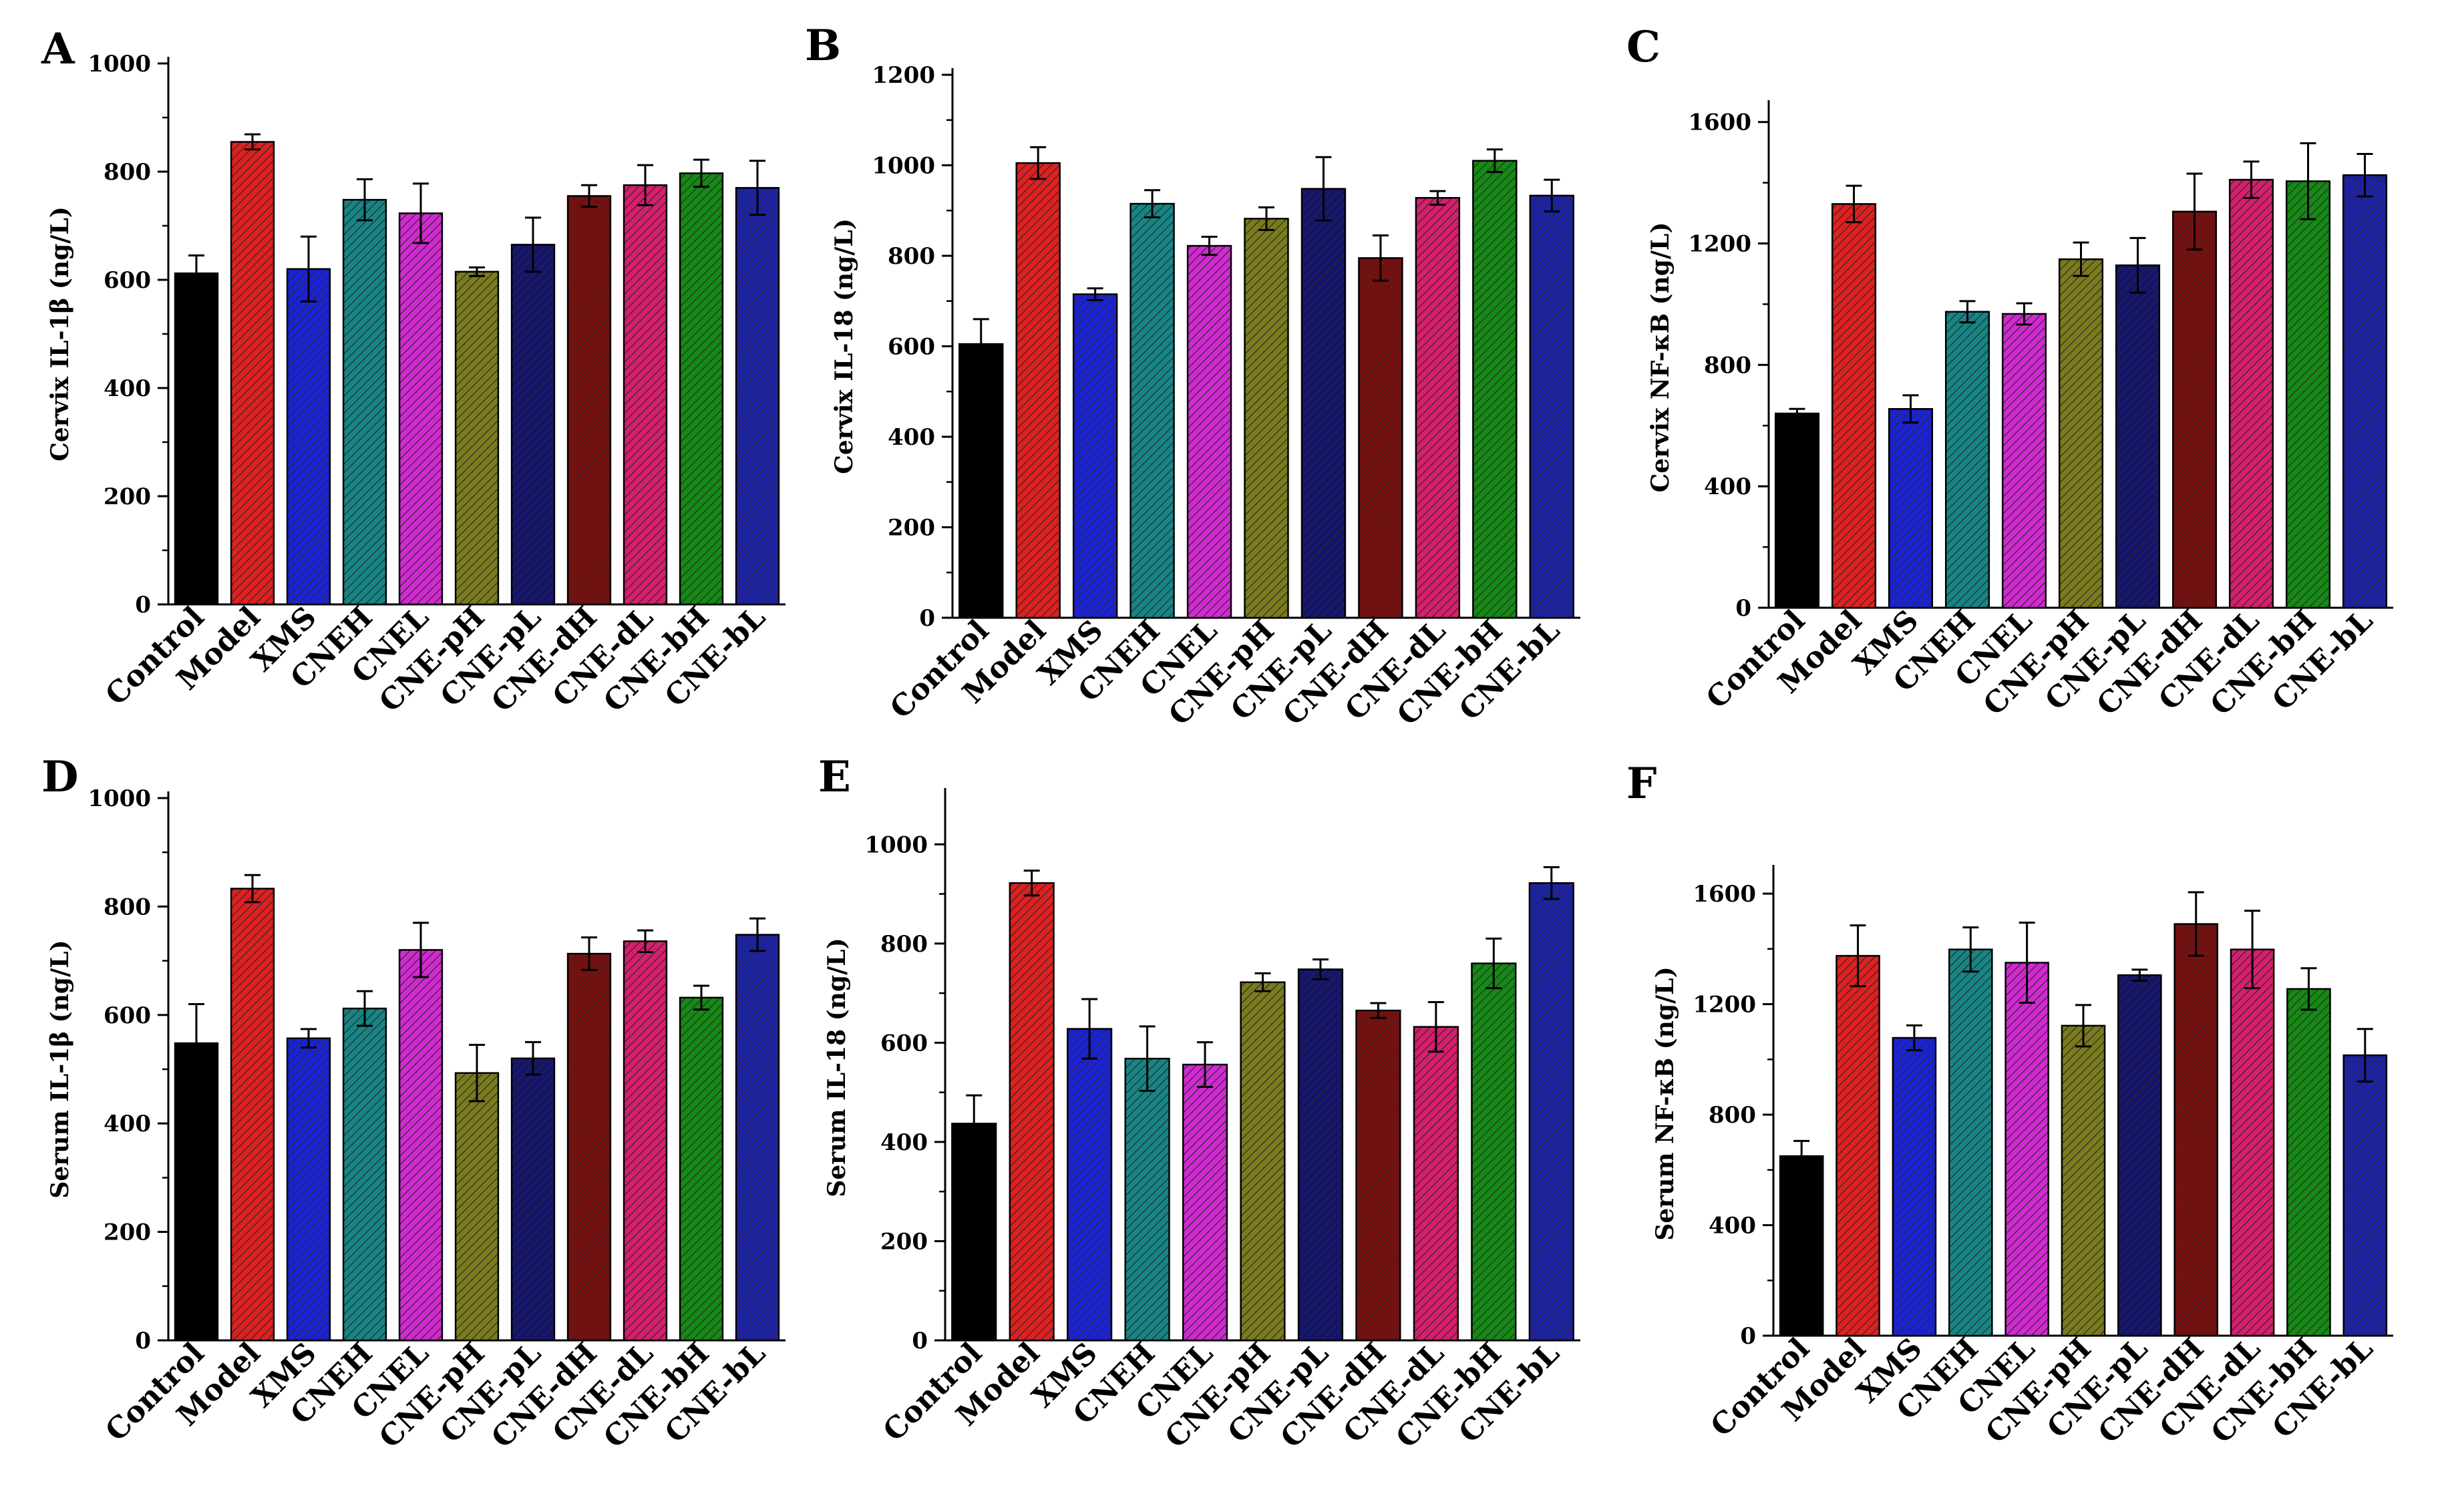 The height and width of the screenshot is (1512, 2446). I want to click on panel-letter: C, so click(1643, 47).